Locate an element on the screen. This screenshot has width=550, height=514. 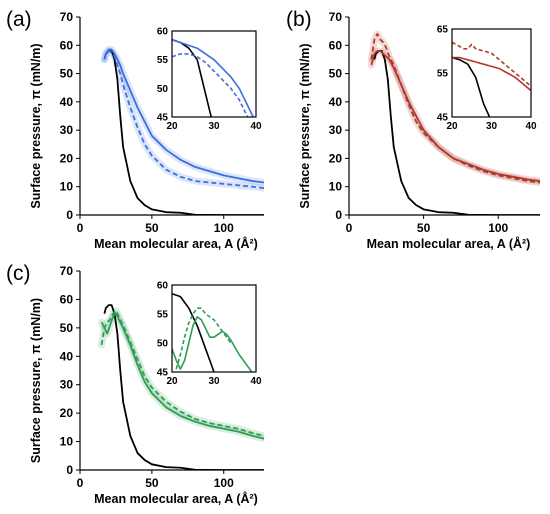
panel-label: (c) is located at coordinates (18, 273).